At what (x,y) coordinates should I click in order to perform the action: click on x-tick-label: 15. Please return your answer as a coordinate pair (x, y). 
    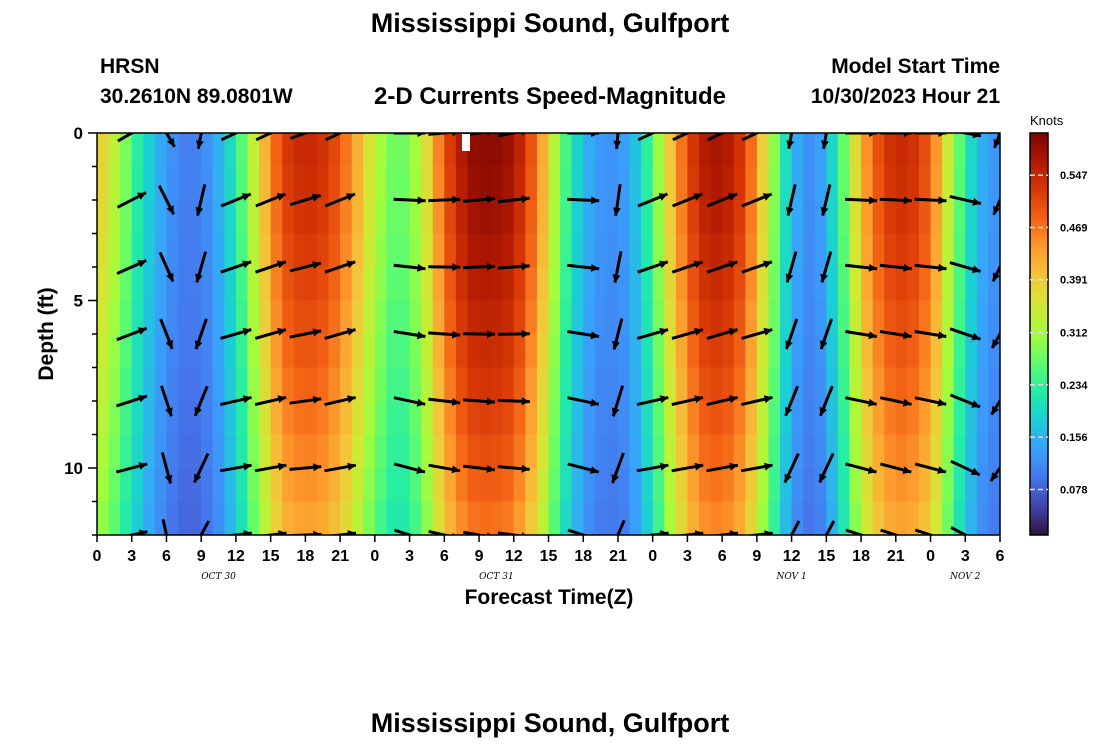
    Looking at the image, I should click on (549, 556).